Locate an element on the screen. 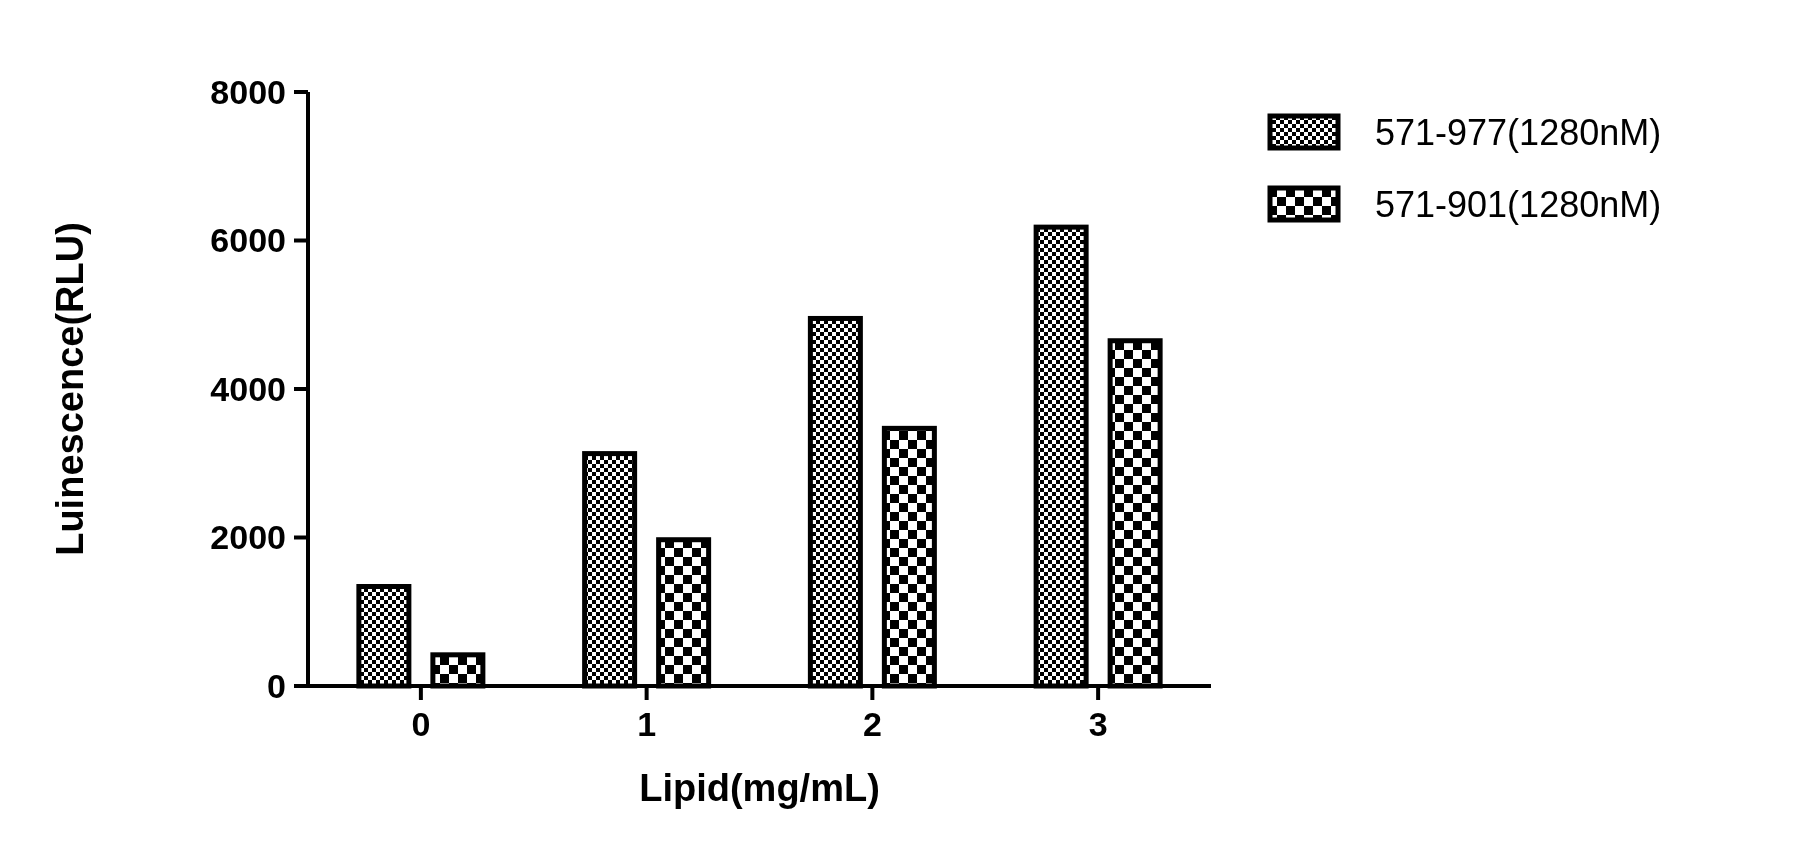 The width and height of the screenshot is (1797, 863). y-tick-label: 2000 is located at coordinates (248, 537).